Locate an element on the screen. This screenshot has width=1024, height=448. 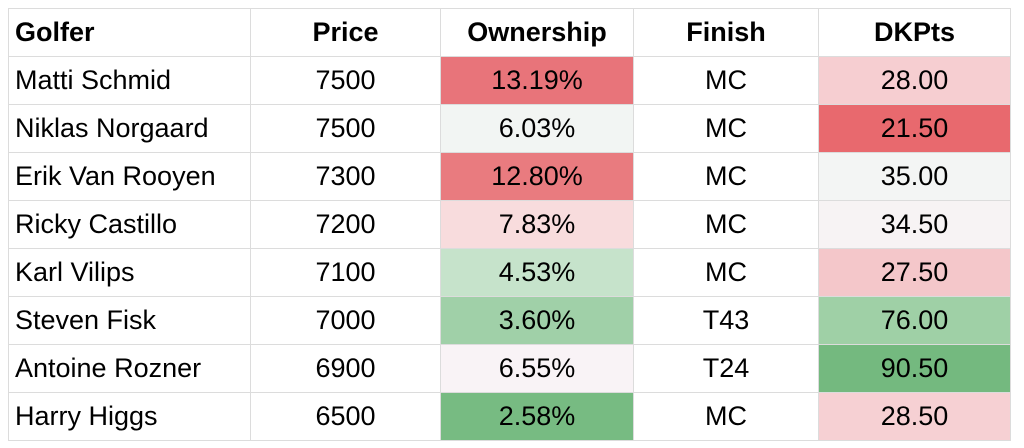
table-cell: 21.50 is located at coordinates (914, 128).